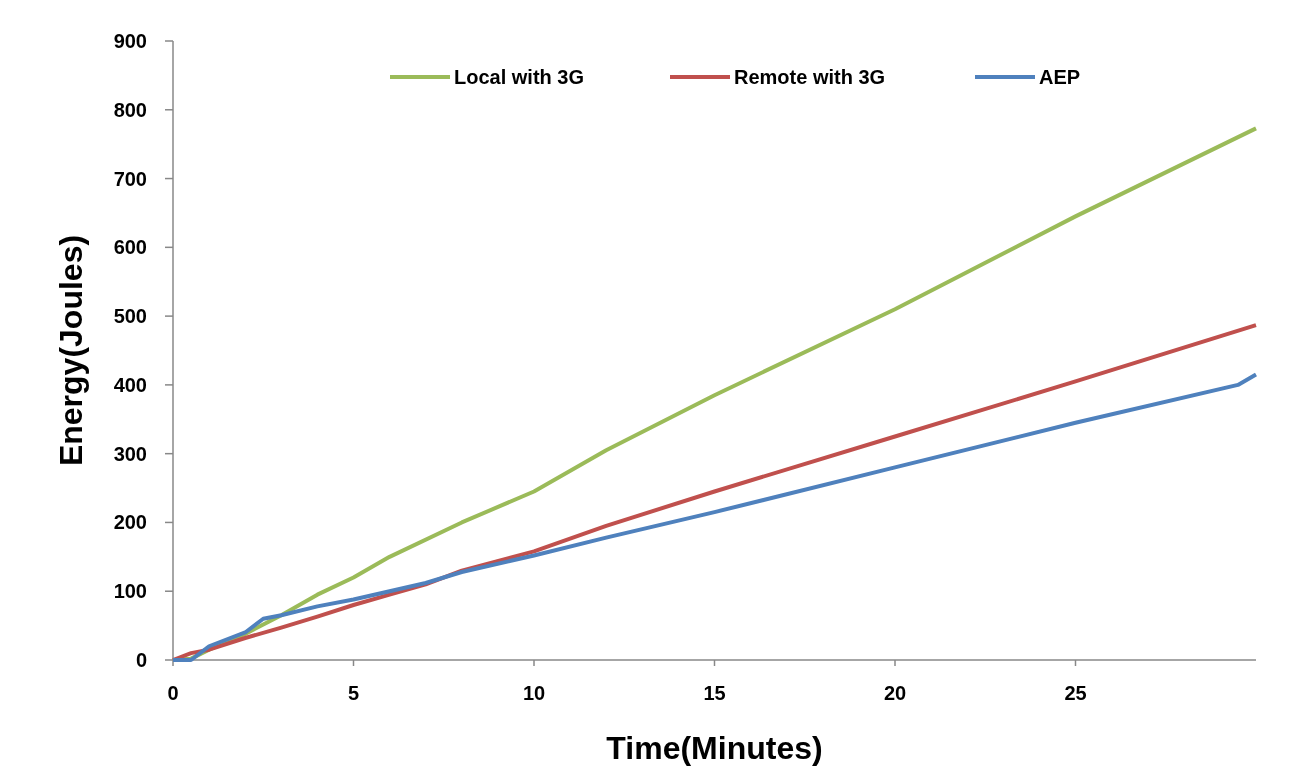 Image resolution: width=1290 pixels, height=783 pixels. What do you see at coordinates (130, 591) in the screenshot?
I see `y-tick-label: 100` at bounding box center [130, 591].